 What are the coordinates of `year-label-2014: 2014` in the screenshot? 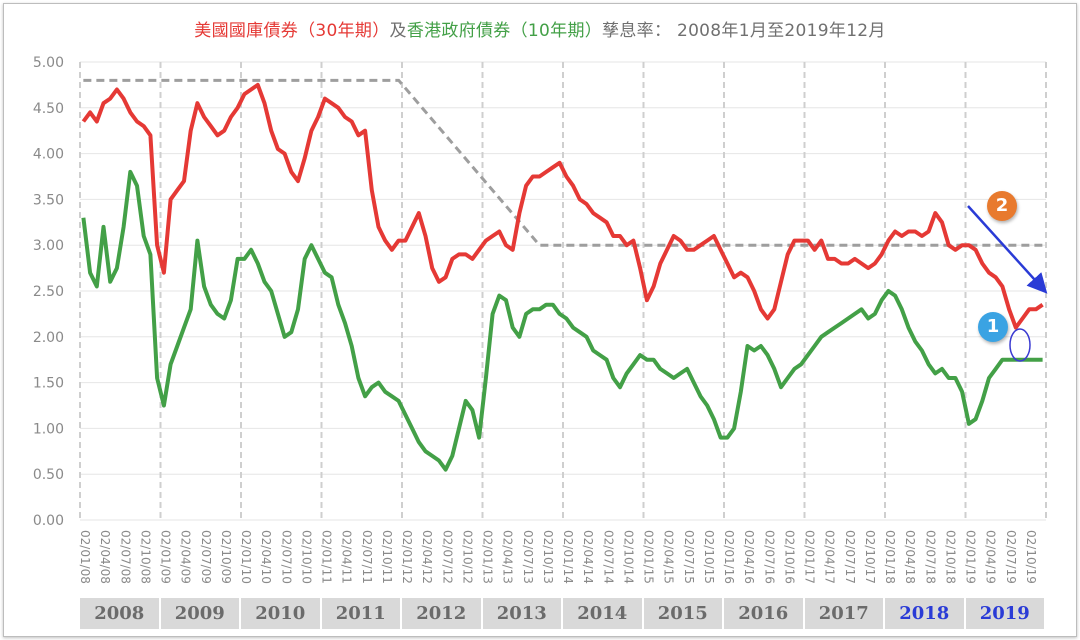 It's located at (603, 613).